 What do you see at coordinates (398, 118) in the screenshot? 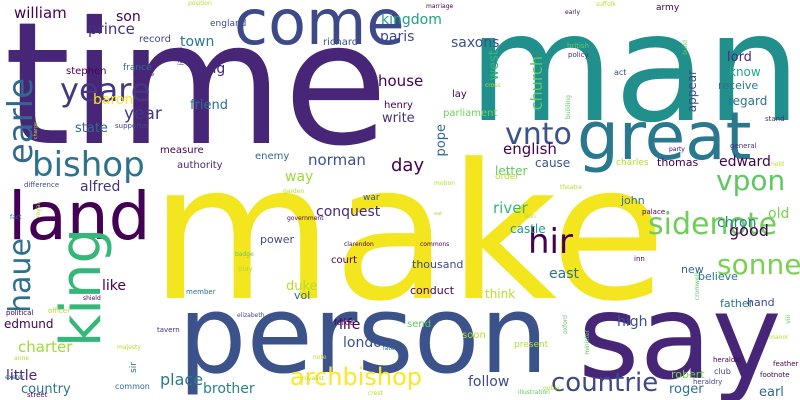
I see `word-write: write` at bounding box center [398, 118].